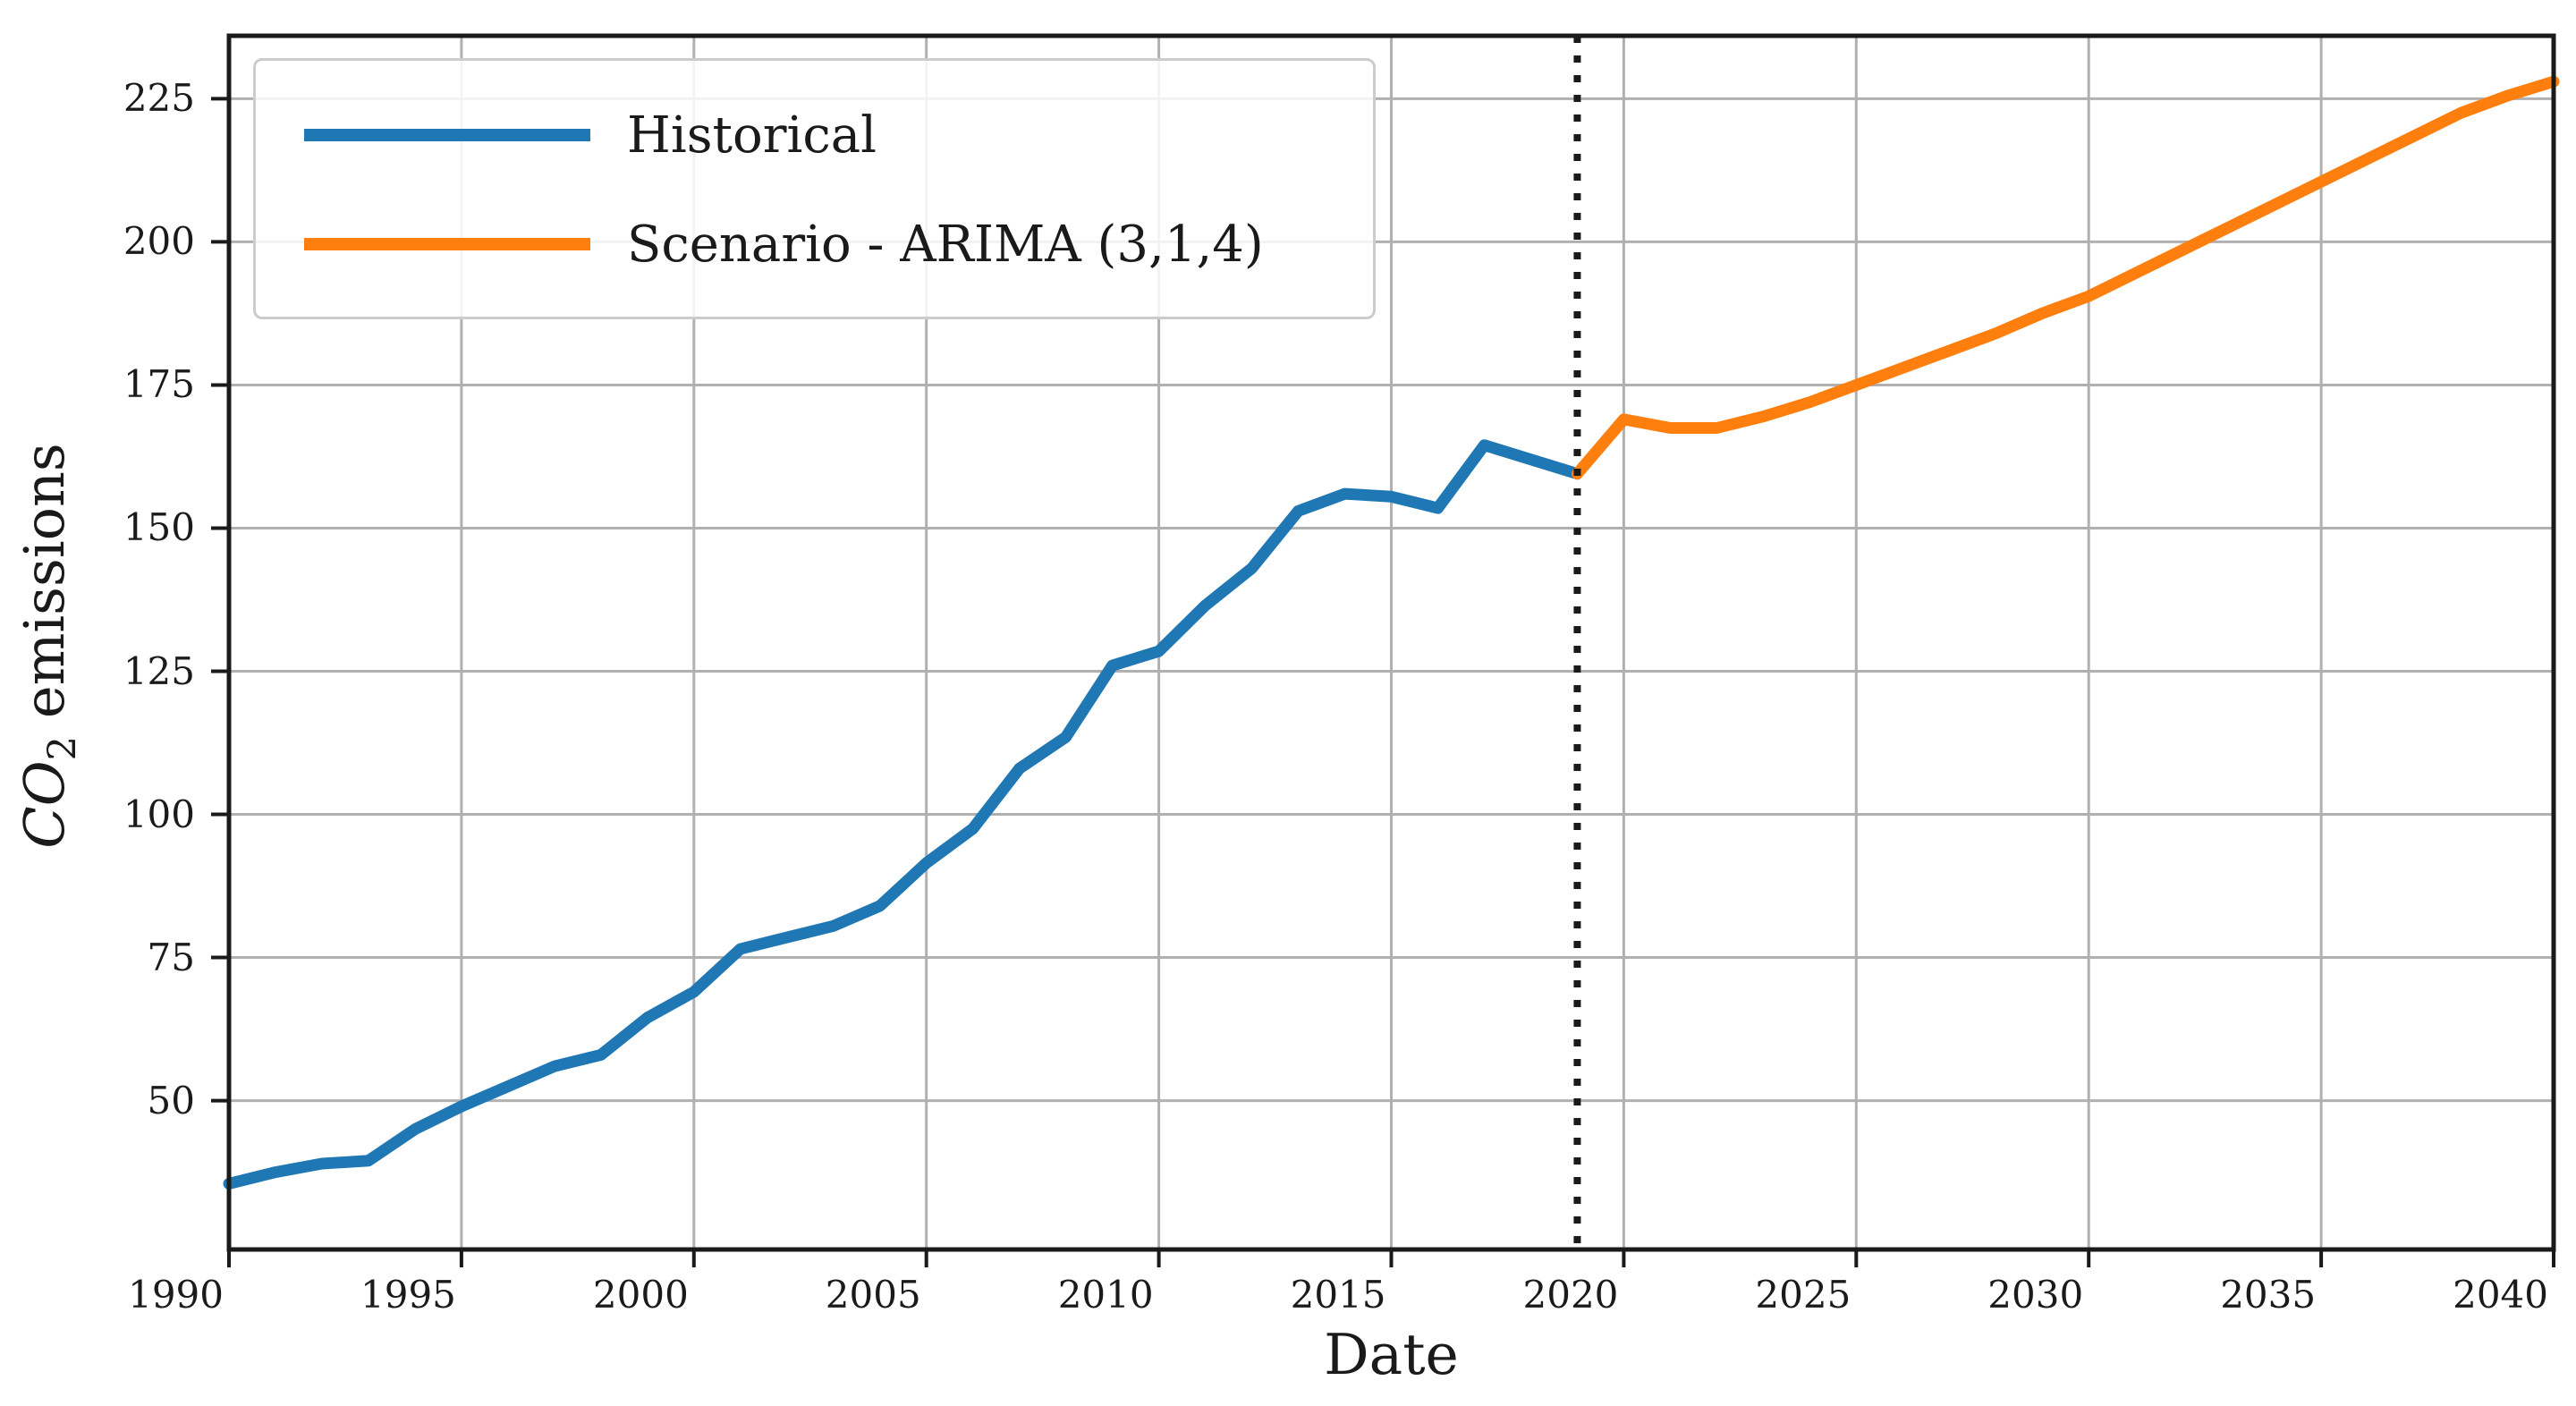 The image size is (2576, 1406). What do you see at coordinates (171, 1100) in the screenshot?
I see `y-tick-label: 50` at bounding box center [171, 1100].